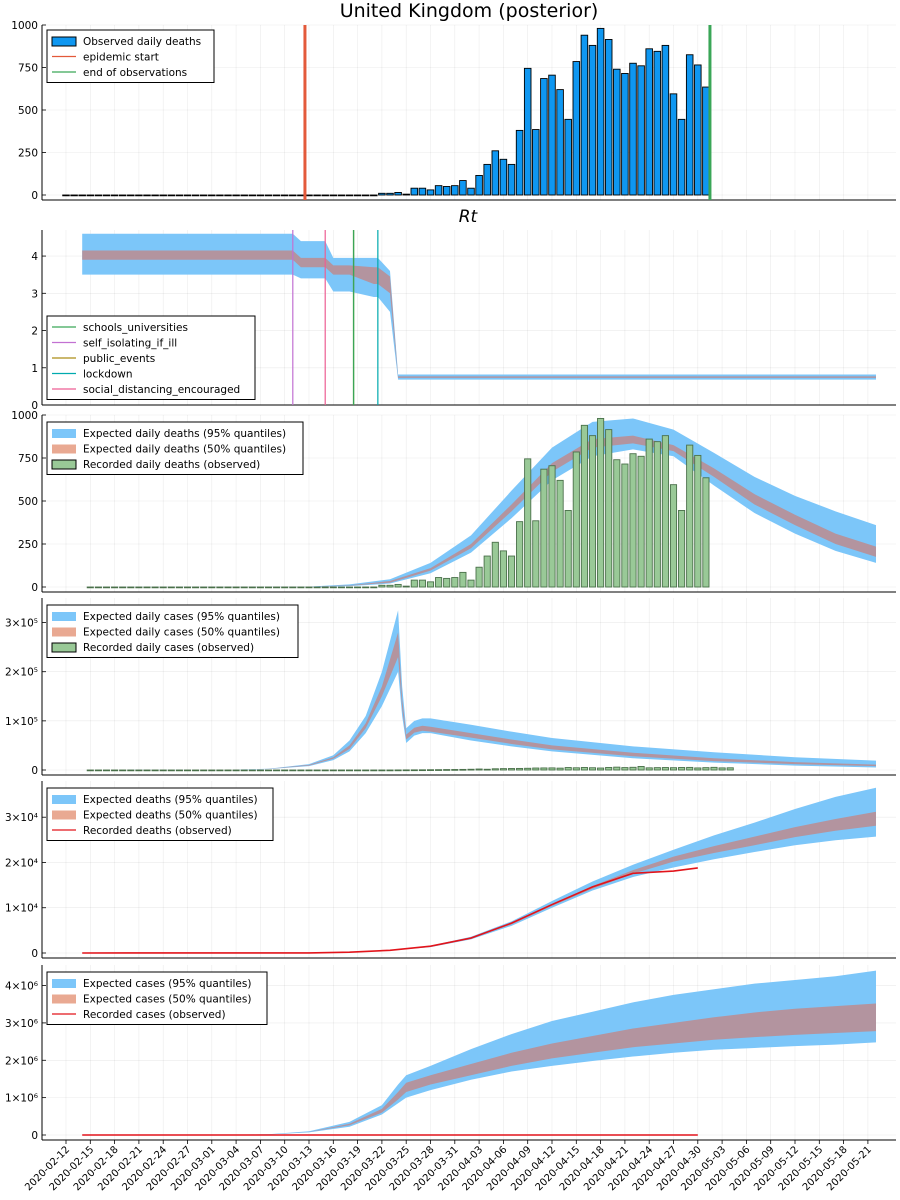  Describe the element at coordinates (34, 588) in the screenshot. I see `y-tick-label: 0` at that location.